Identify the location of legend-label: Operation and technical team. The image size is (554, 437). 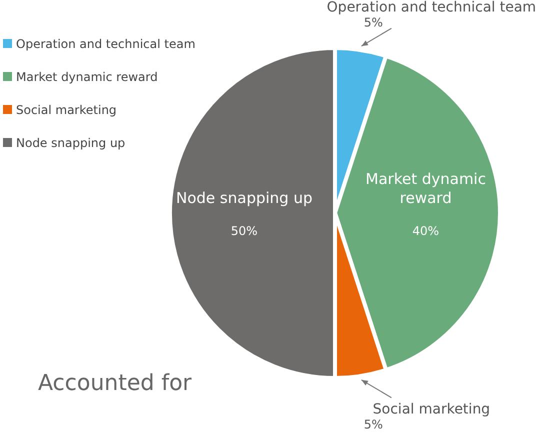
(106, 44).